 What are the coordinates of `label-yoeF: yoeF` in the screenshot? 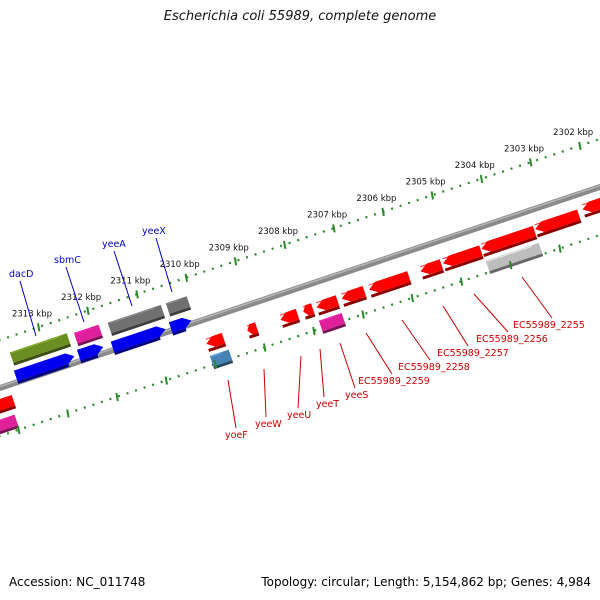 It's located at (236, 410).